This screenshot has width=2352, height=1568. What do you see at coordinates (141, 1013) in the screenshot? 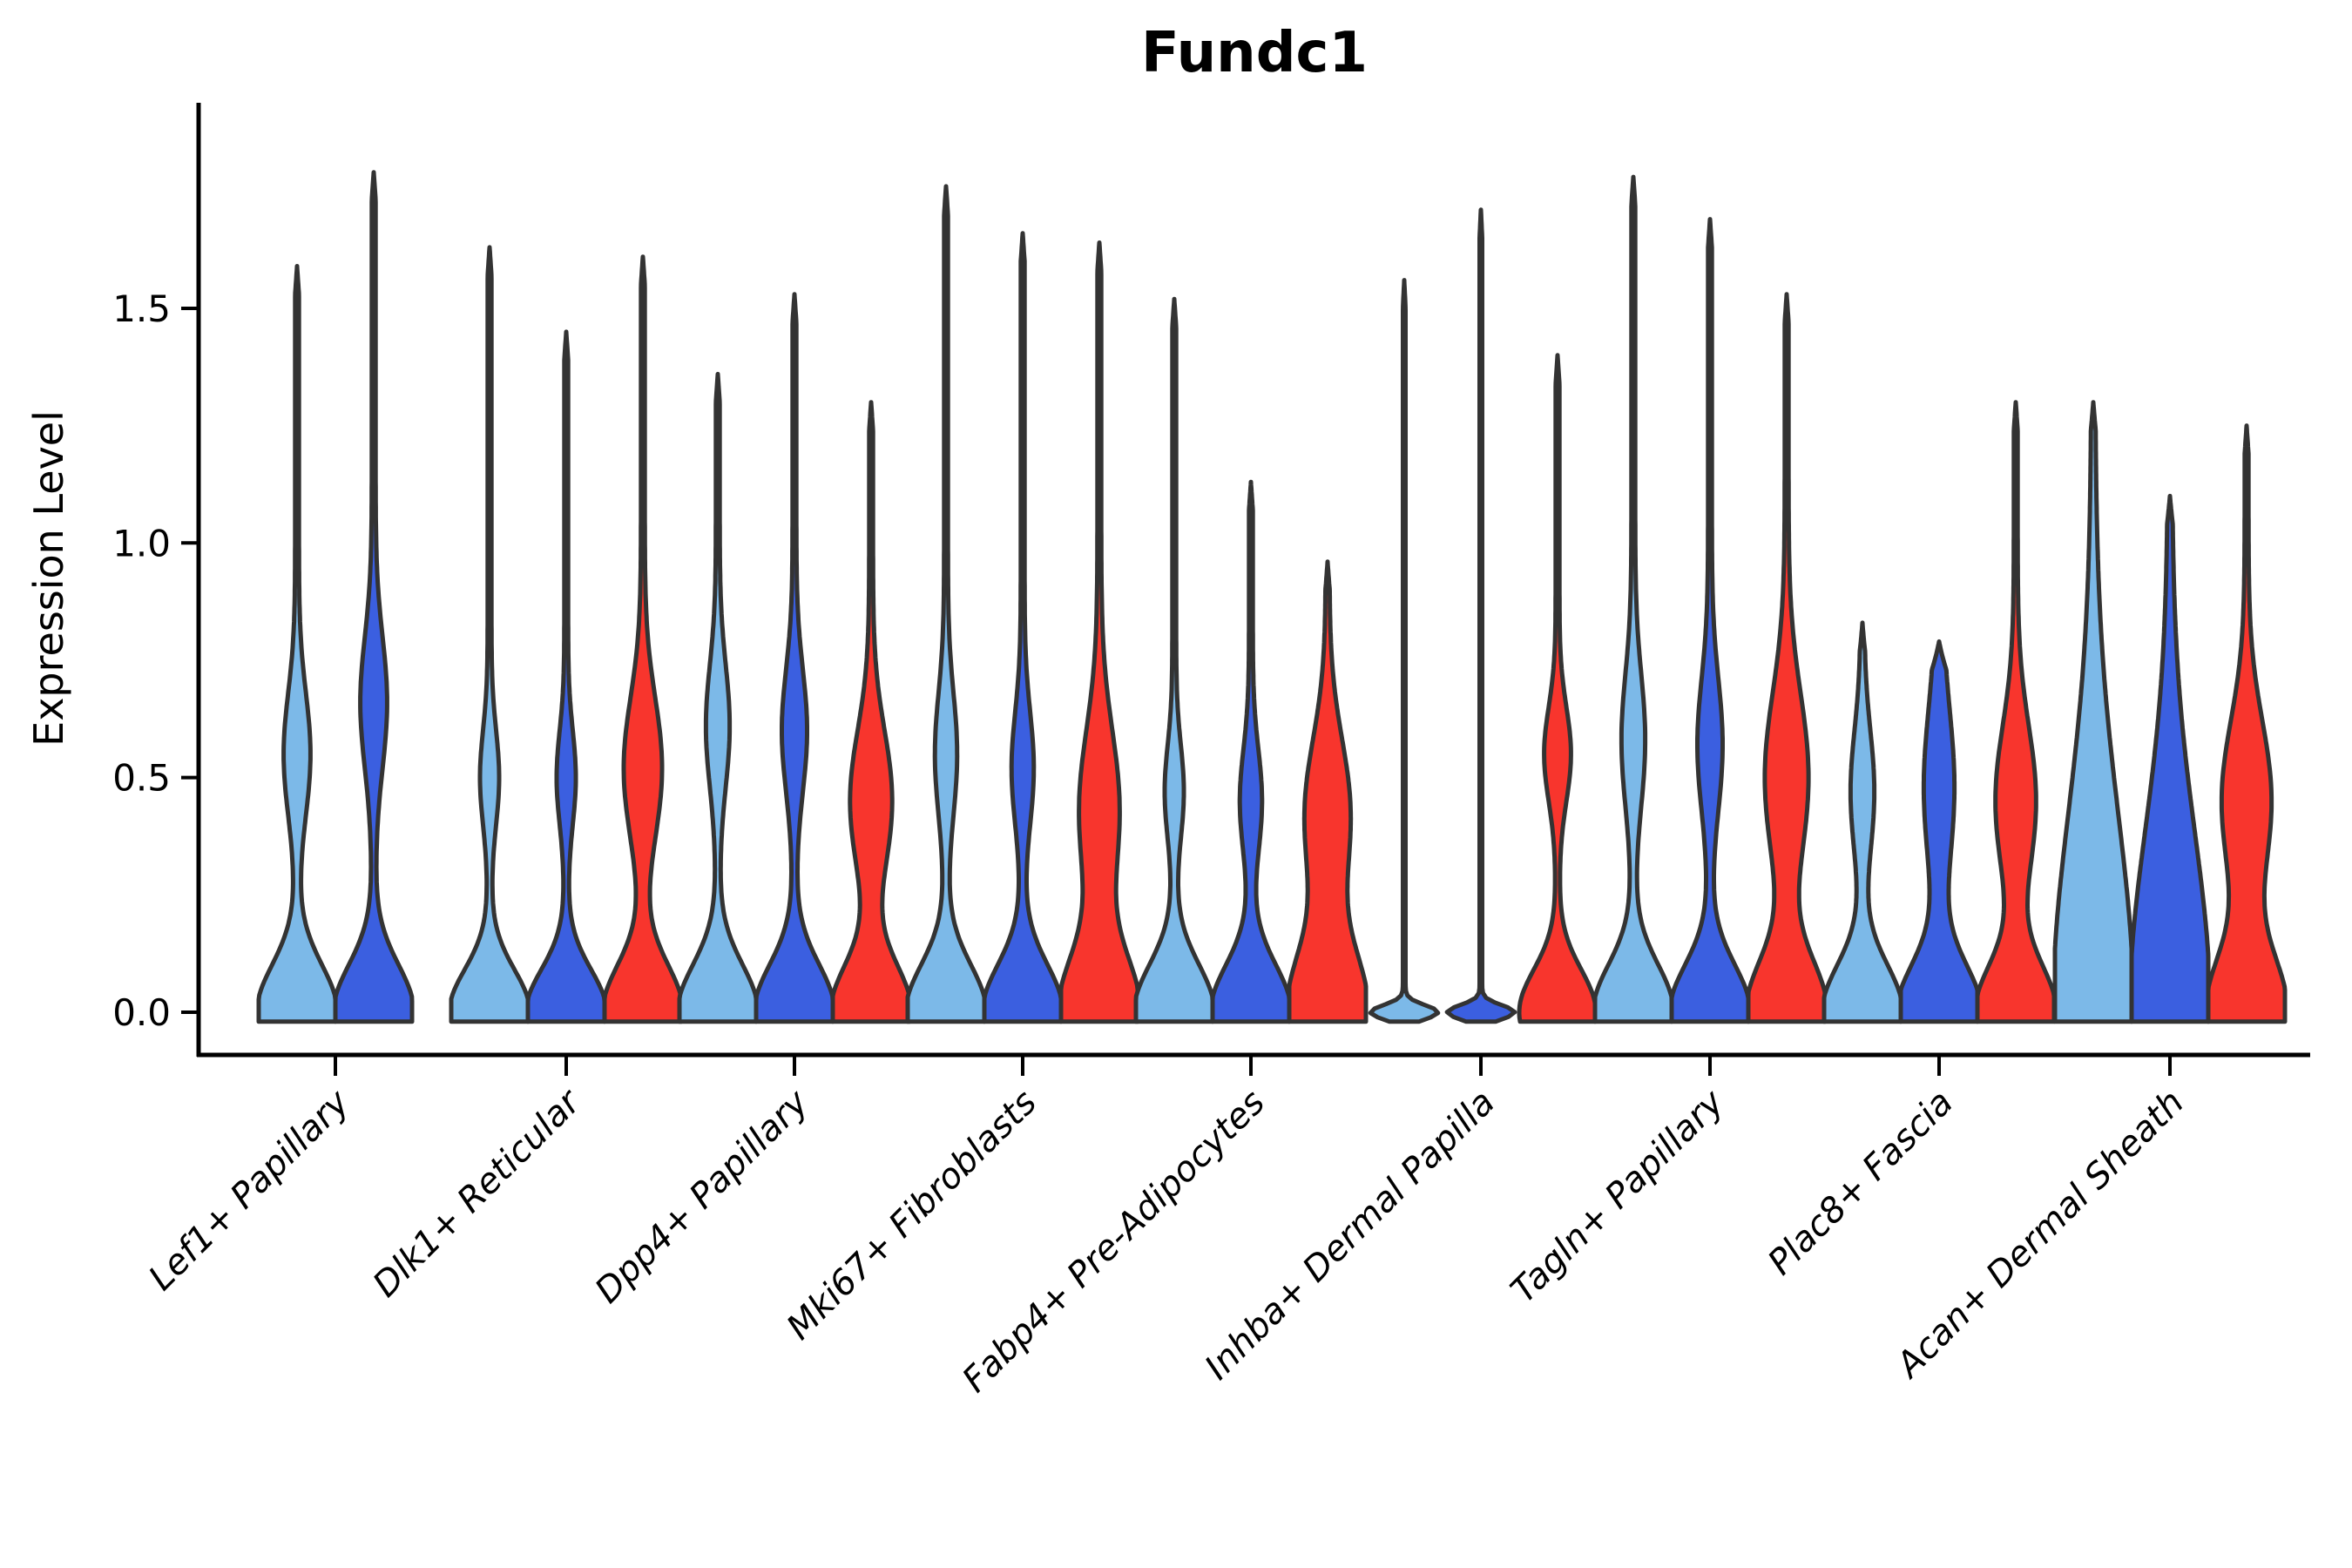
I see `y-tick-label: 0.0` at bounding box center [141, 1013].